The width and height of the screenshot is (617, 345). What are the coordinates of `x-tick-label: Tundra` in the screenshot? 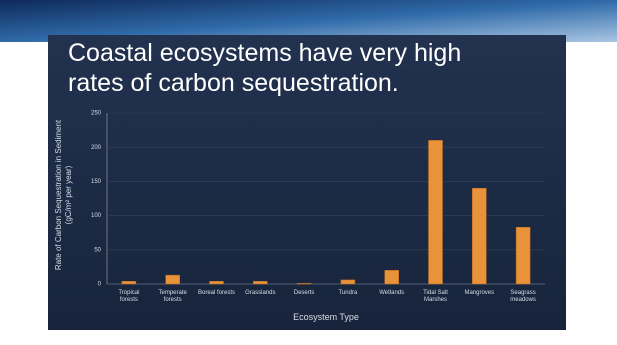 It's located at (348, 293).